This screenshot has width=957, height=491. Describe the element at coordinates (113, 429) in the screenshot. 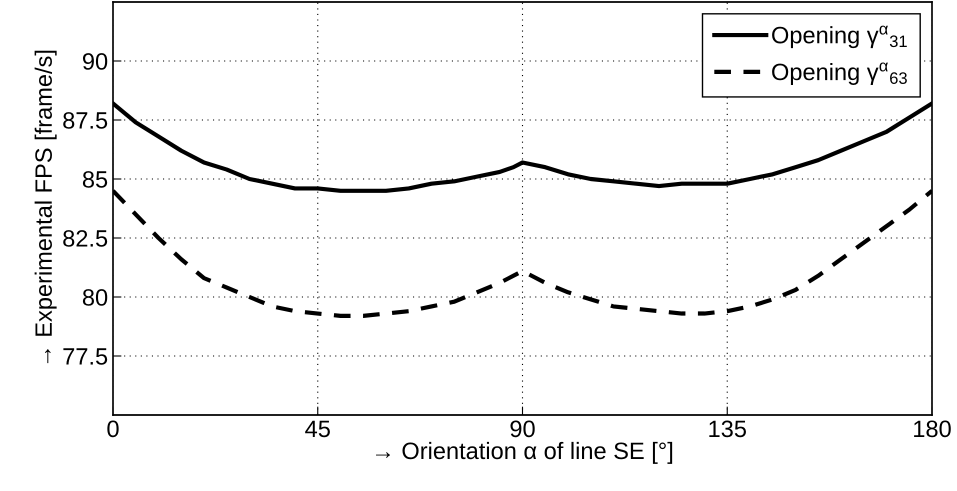

I see `x-tick-label: 0` at that location.